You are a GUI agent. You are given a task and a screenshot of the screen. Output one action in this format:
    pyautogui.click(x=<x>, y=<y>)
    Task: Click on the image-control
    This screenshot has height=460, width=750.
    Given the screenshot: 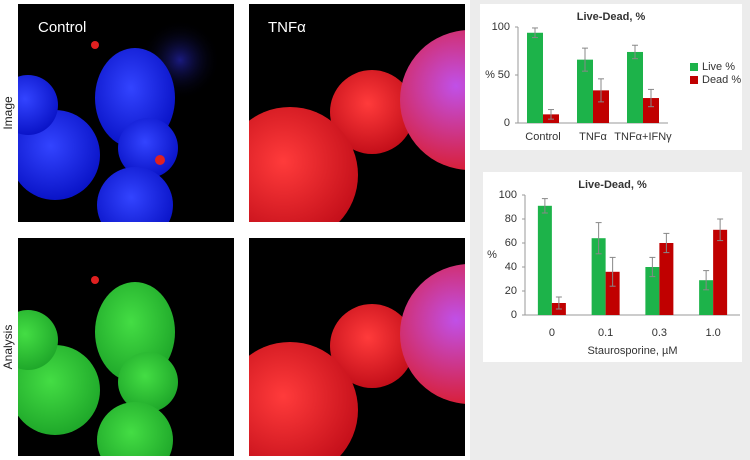 What is the action you would take?
    pyautogui.click(x=126, y=113)
    